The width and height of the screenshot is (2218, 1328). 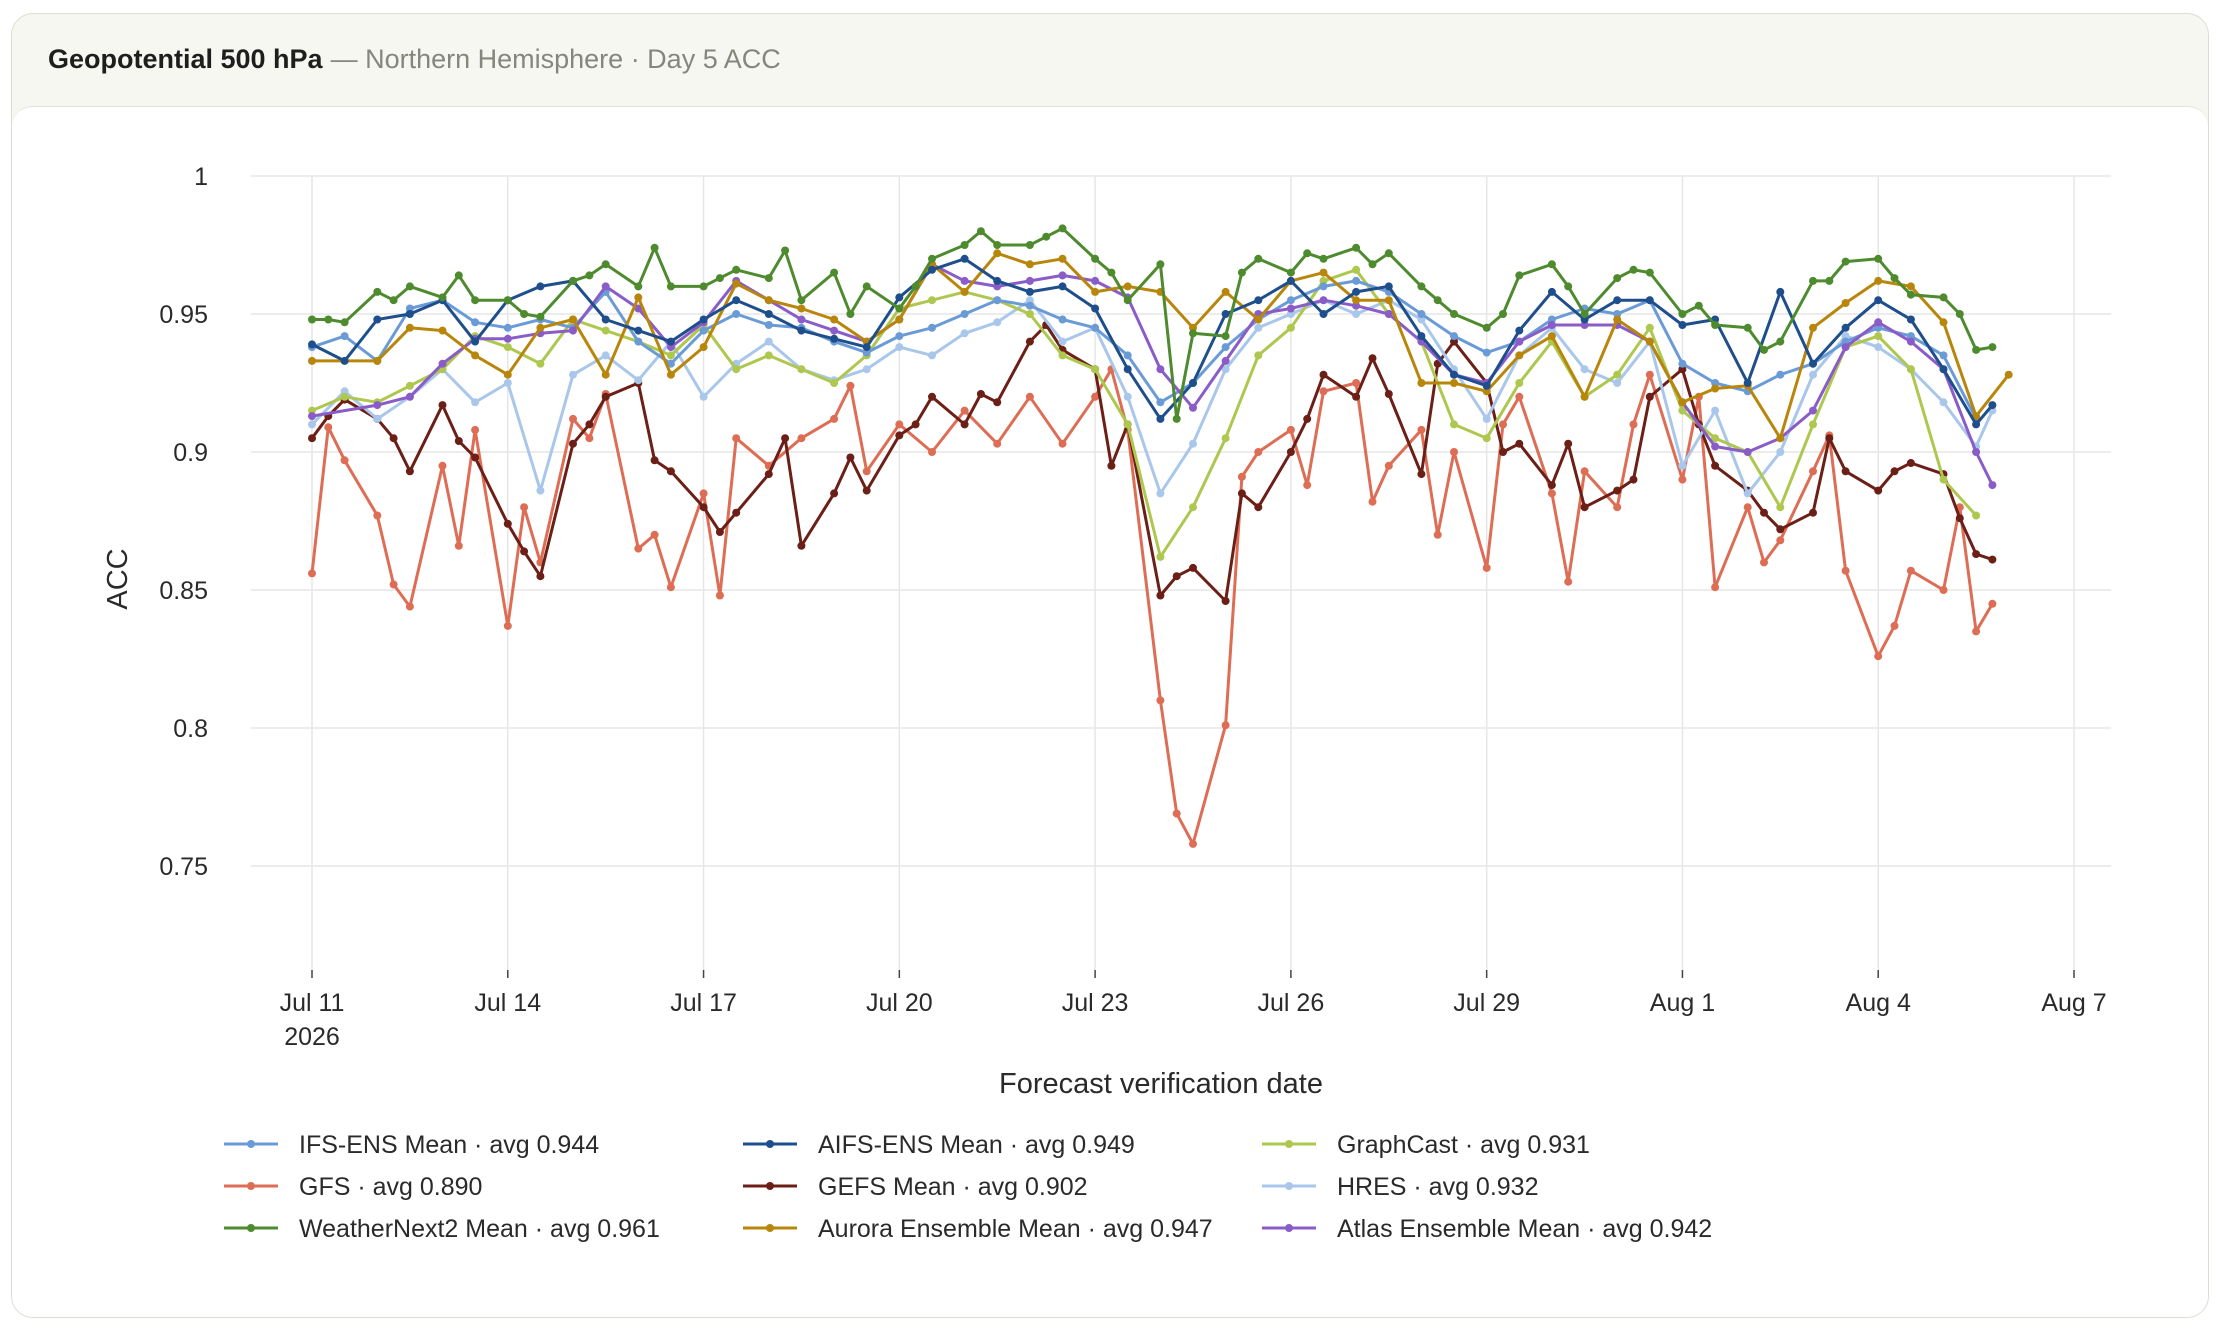 I want to click on legend-item-aifs-ens-mean: AIFS-ENS Mean · avg 0.949, so click(x=939, y=1145).